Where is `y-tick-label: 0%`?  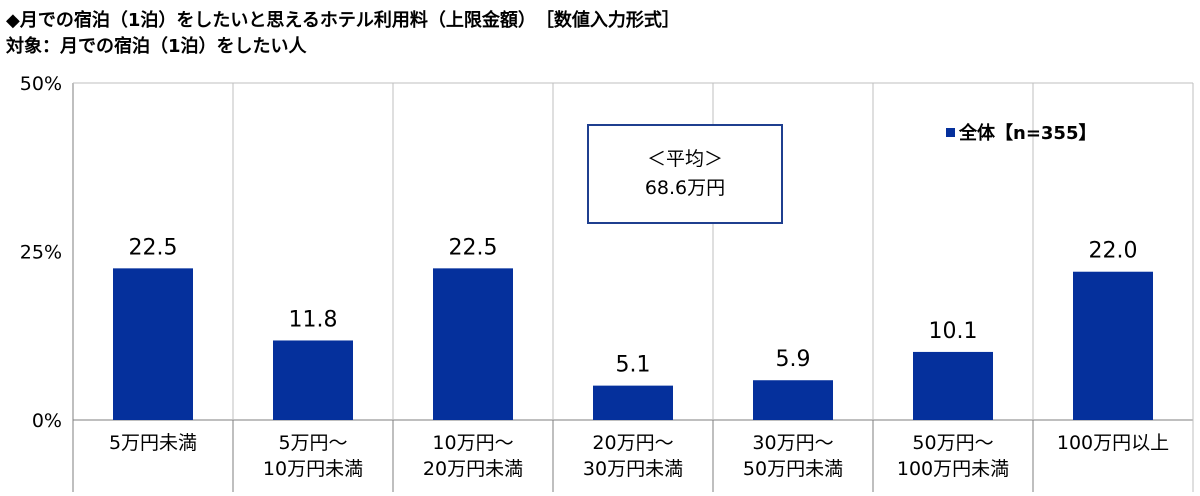 y-tick-label: 0% is located at coordinates (47, 421).